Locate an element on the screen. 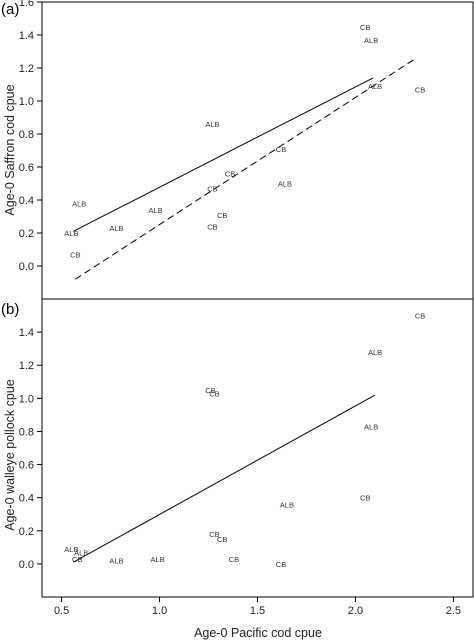 The image size is (474, 643). panel-b-x-tick-label: 1.5 is located at coordinates (257, 611).